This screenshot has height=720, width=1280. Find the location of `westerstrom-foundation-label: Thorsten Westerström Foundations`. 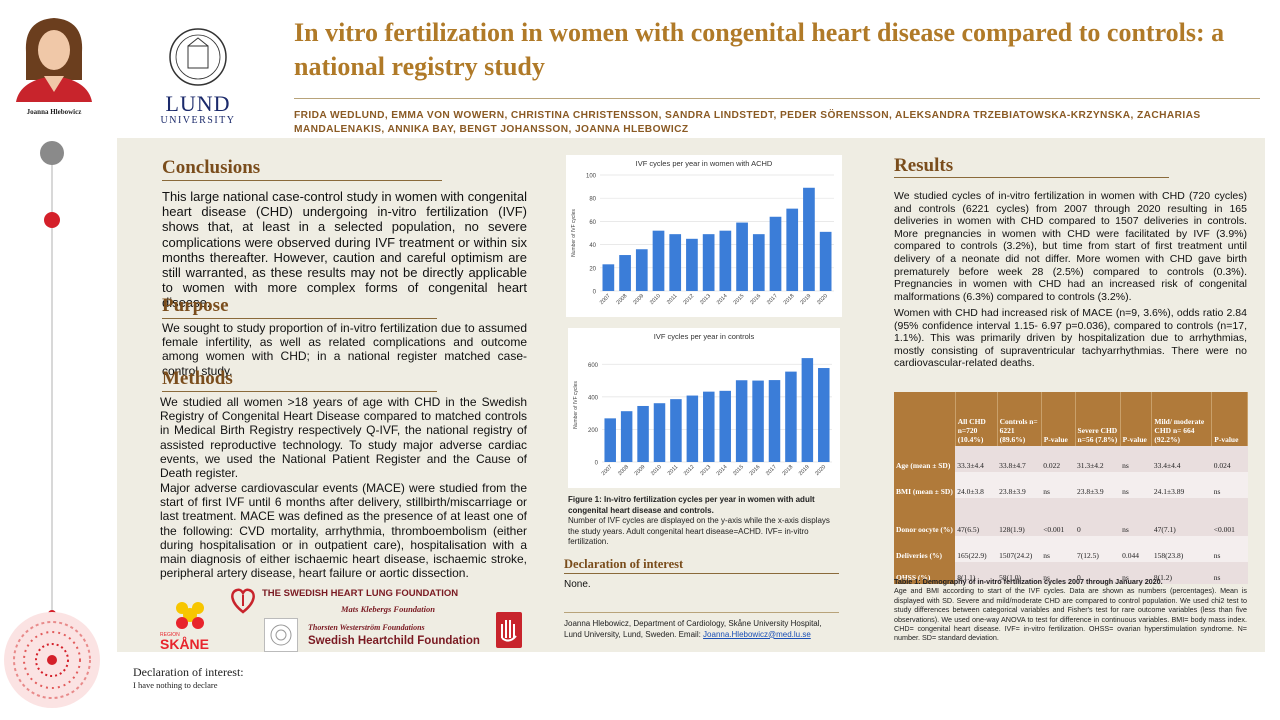

westerstrom-foundation-label: Thorsten Westerström Foundations is located at coordinates (366, 627).